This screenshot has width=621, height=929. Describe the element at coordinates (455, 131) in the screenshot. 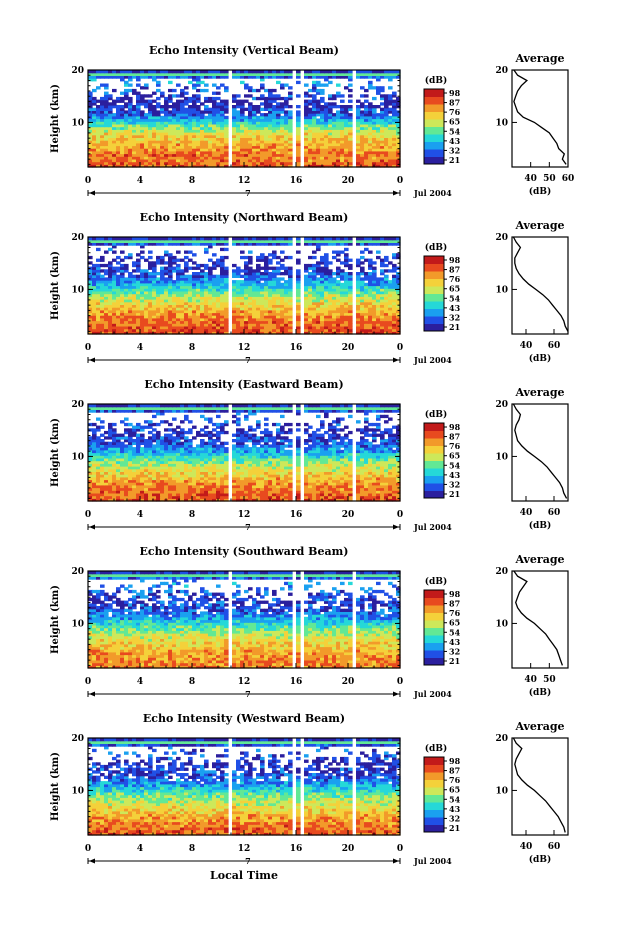

I see `colorbar-tick-label: 54` at that location.